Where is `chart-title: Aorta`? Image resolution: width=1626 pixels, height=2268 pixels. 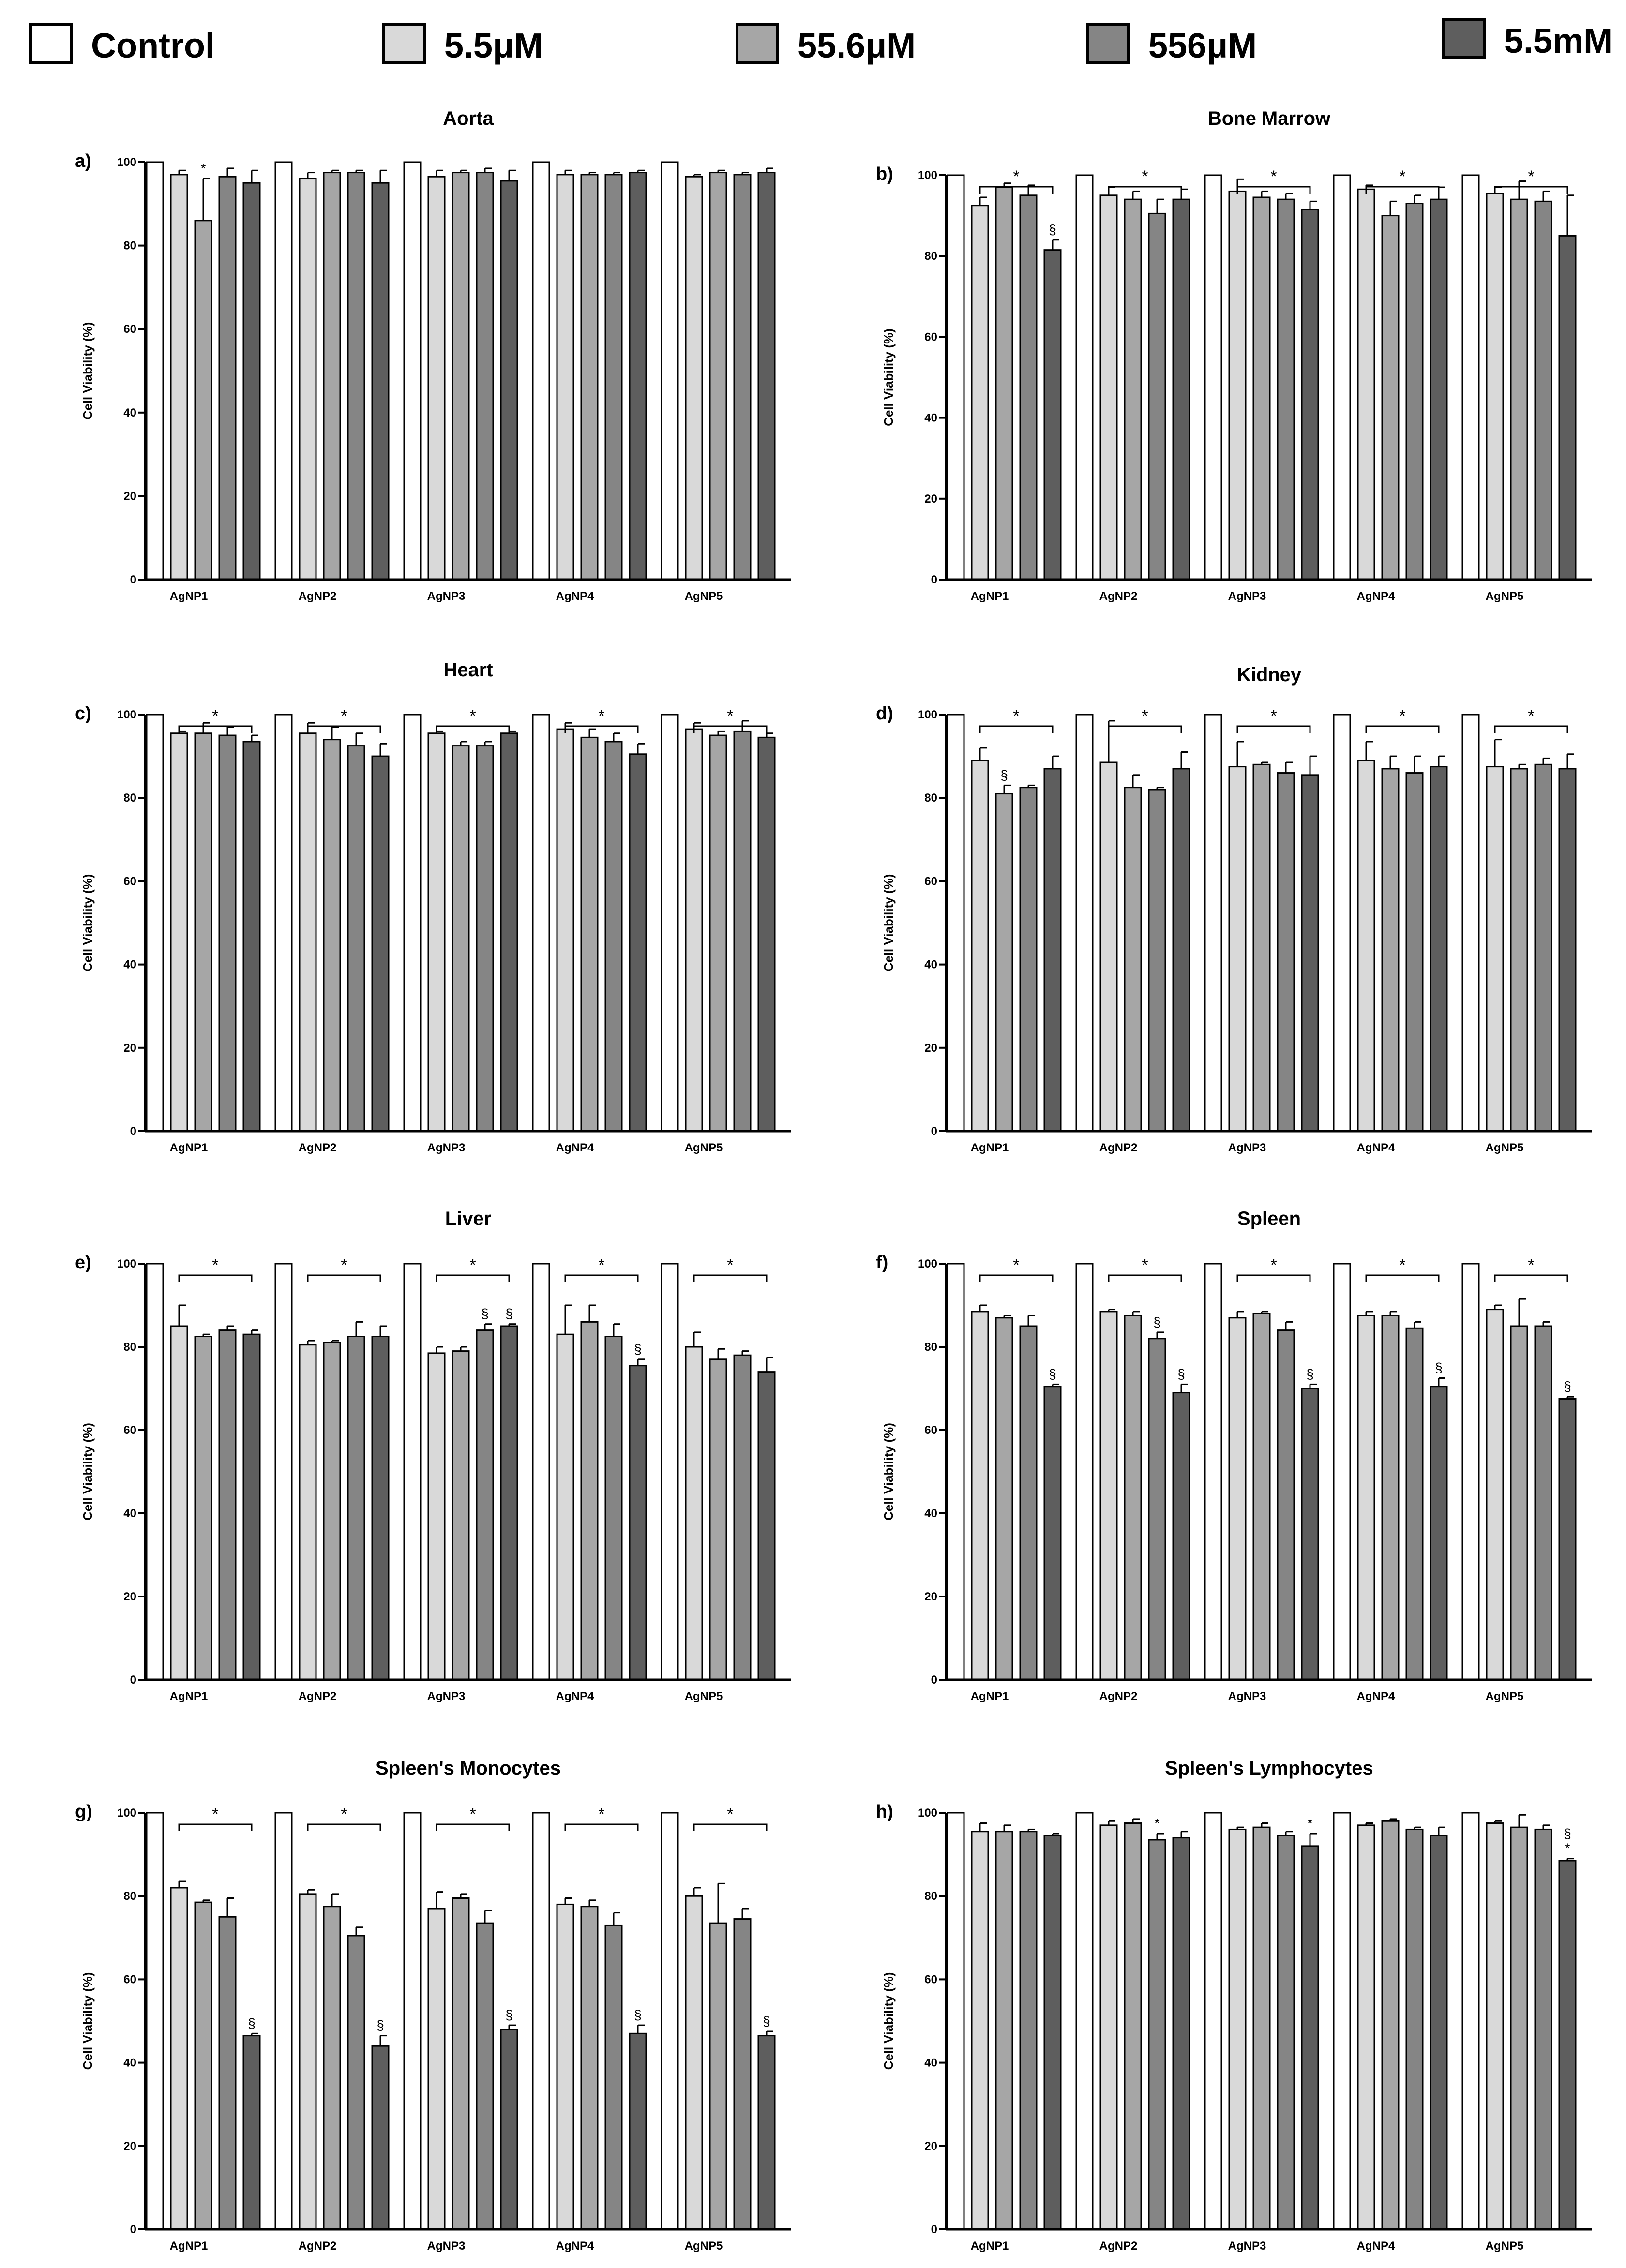 chart-title: Aorta is located at coordinates (468, 118).